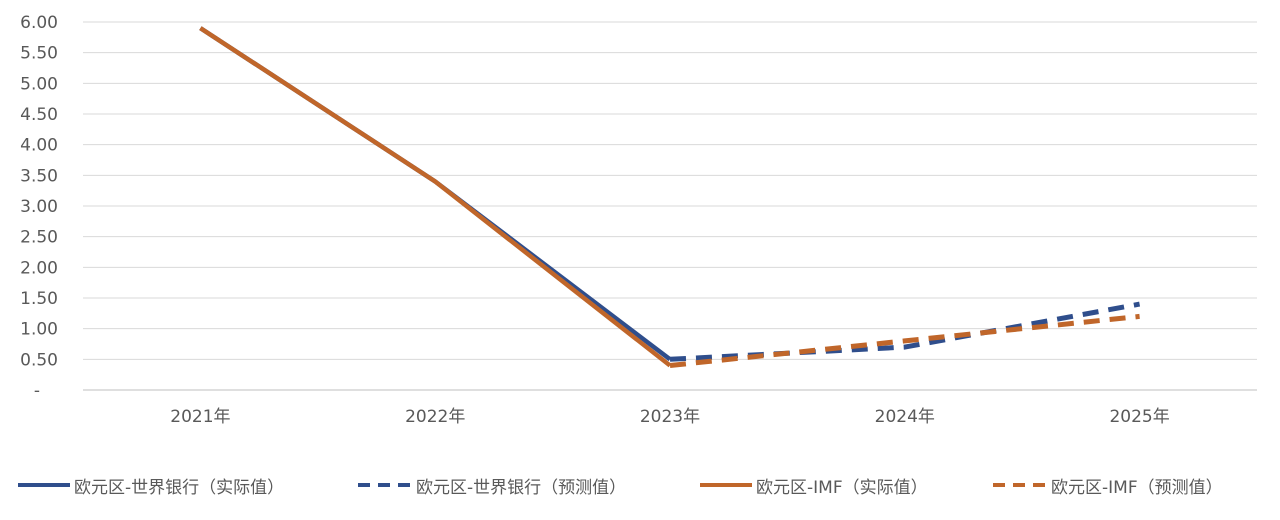  What do you see at coordinates (39, 330) in the screenshot?
I see `y-tick-label: 1.00` at bounding box center [39, 330].